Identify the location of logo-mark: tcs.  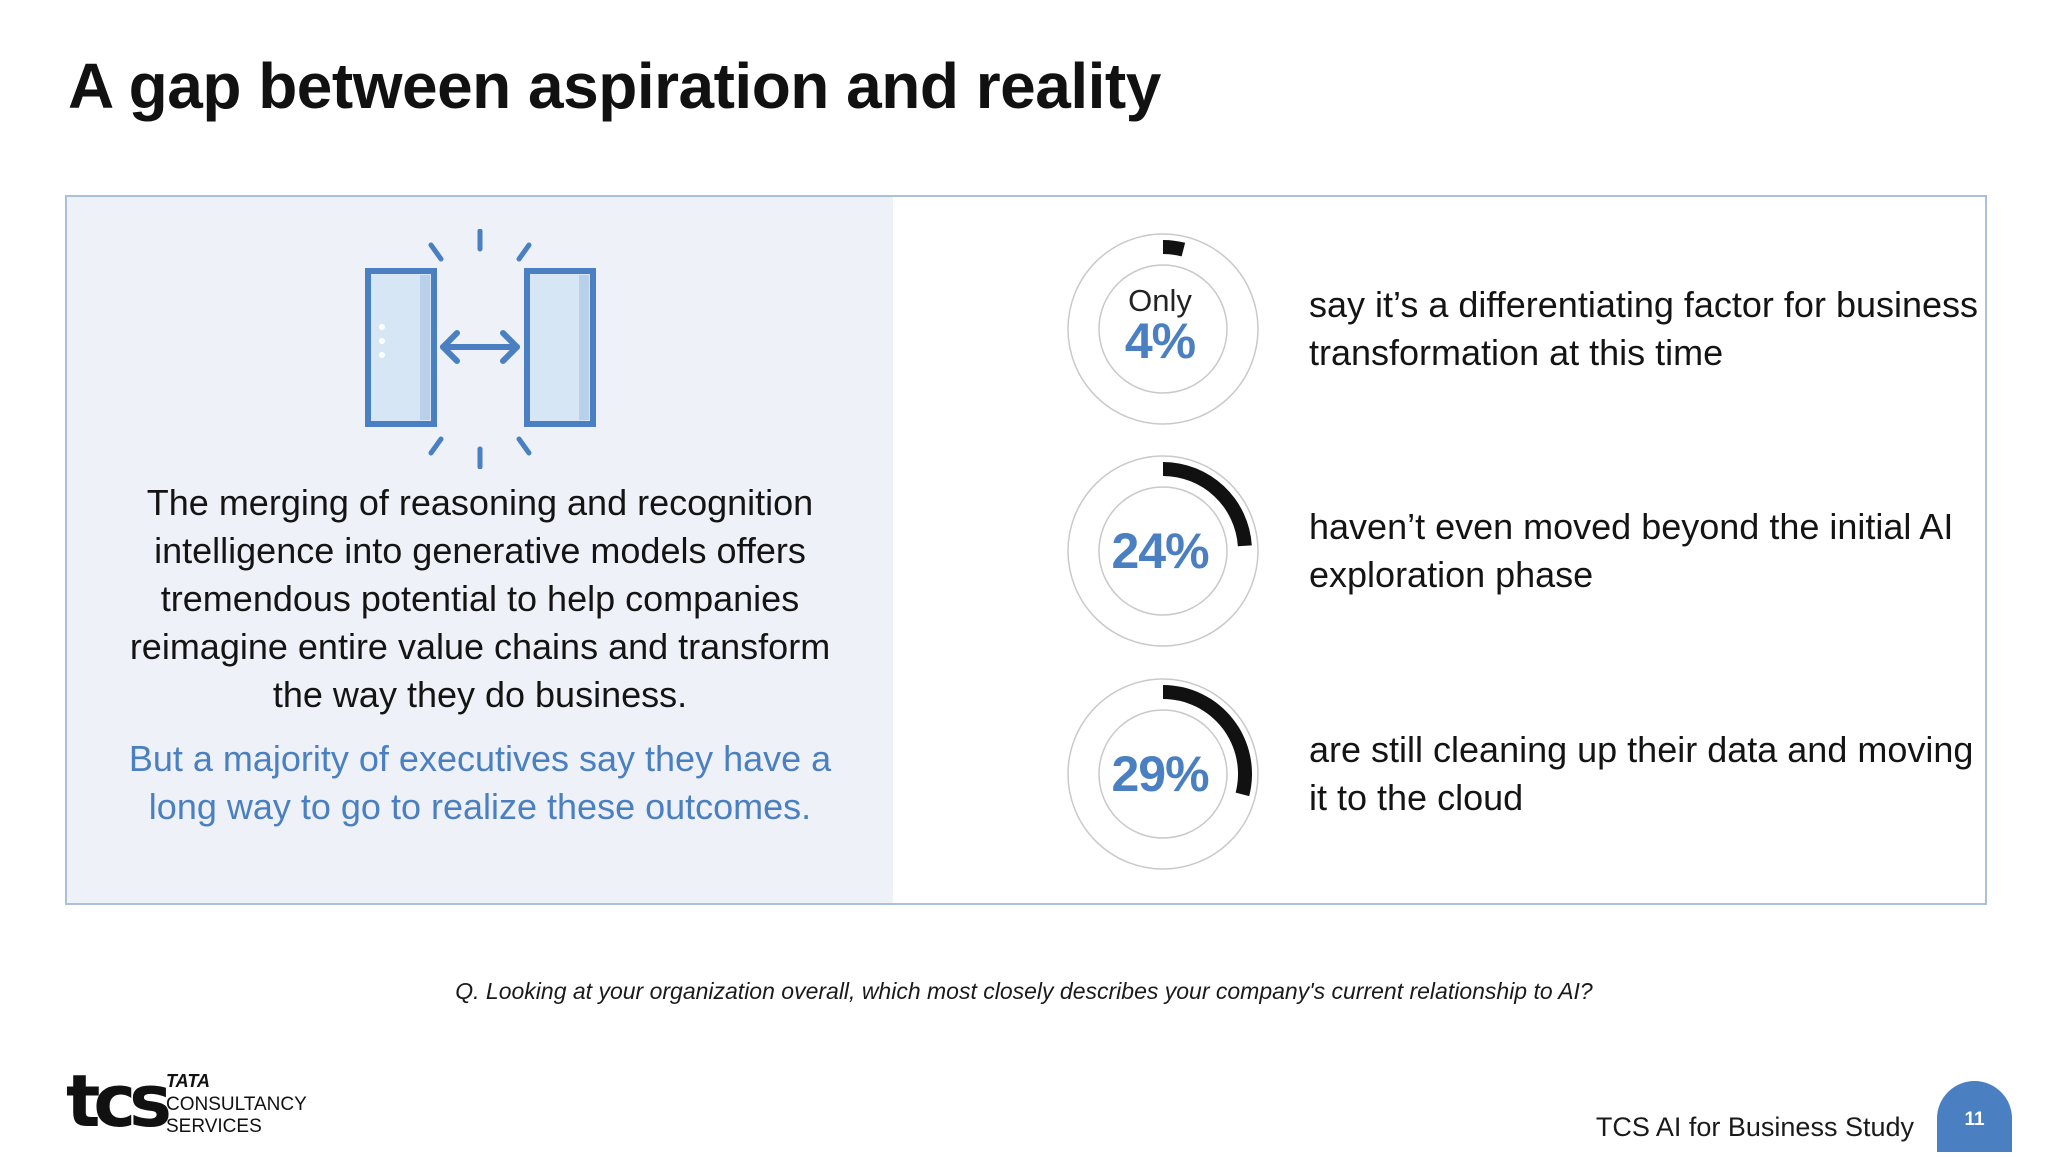
(119, 1101).